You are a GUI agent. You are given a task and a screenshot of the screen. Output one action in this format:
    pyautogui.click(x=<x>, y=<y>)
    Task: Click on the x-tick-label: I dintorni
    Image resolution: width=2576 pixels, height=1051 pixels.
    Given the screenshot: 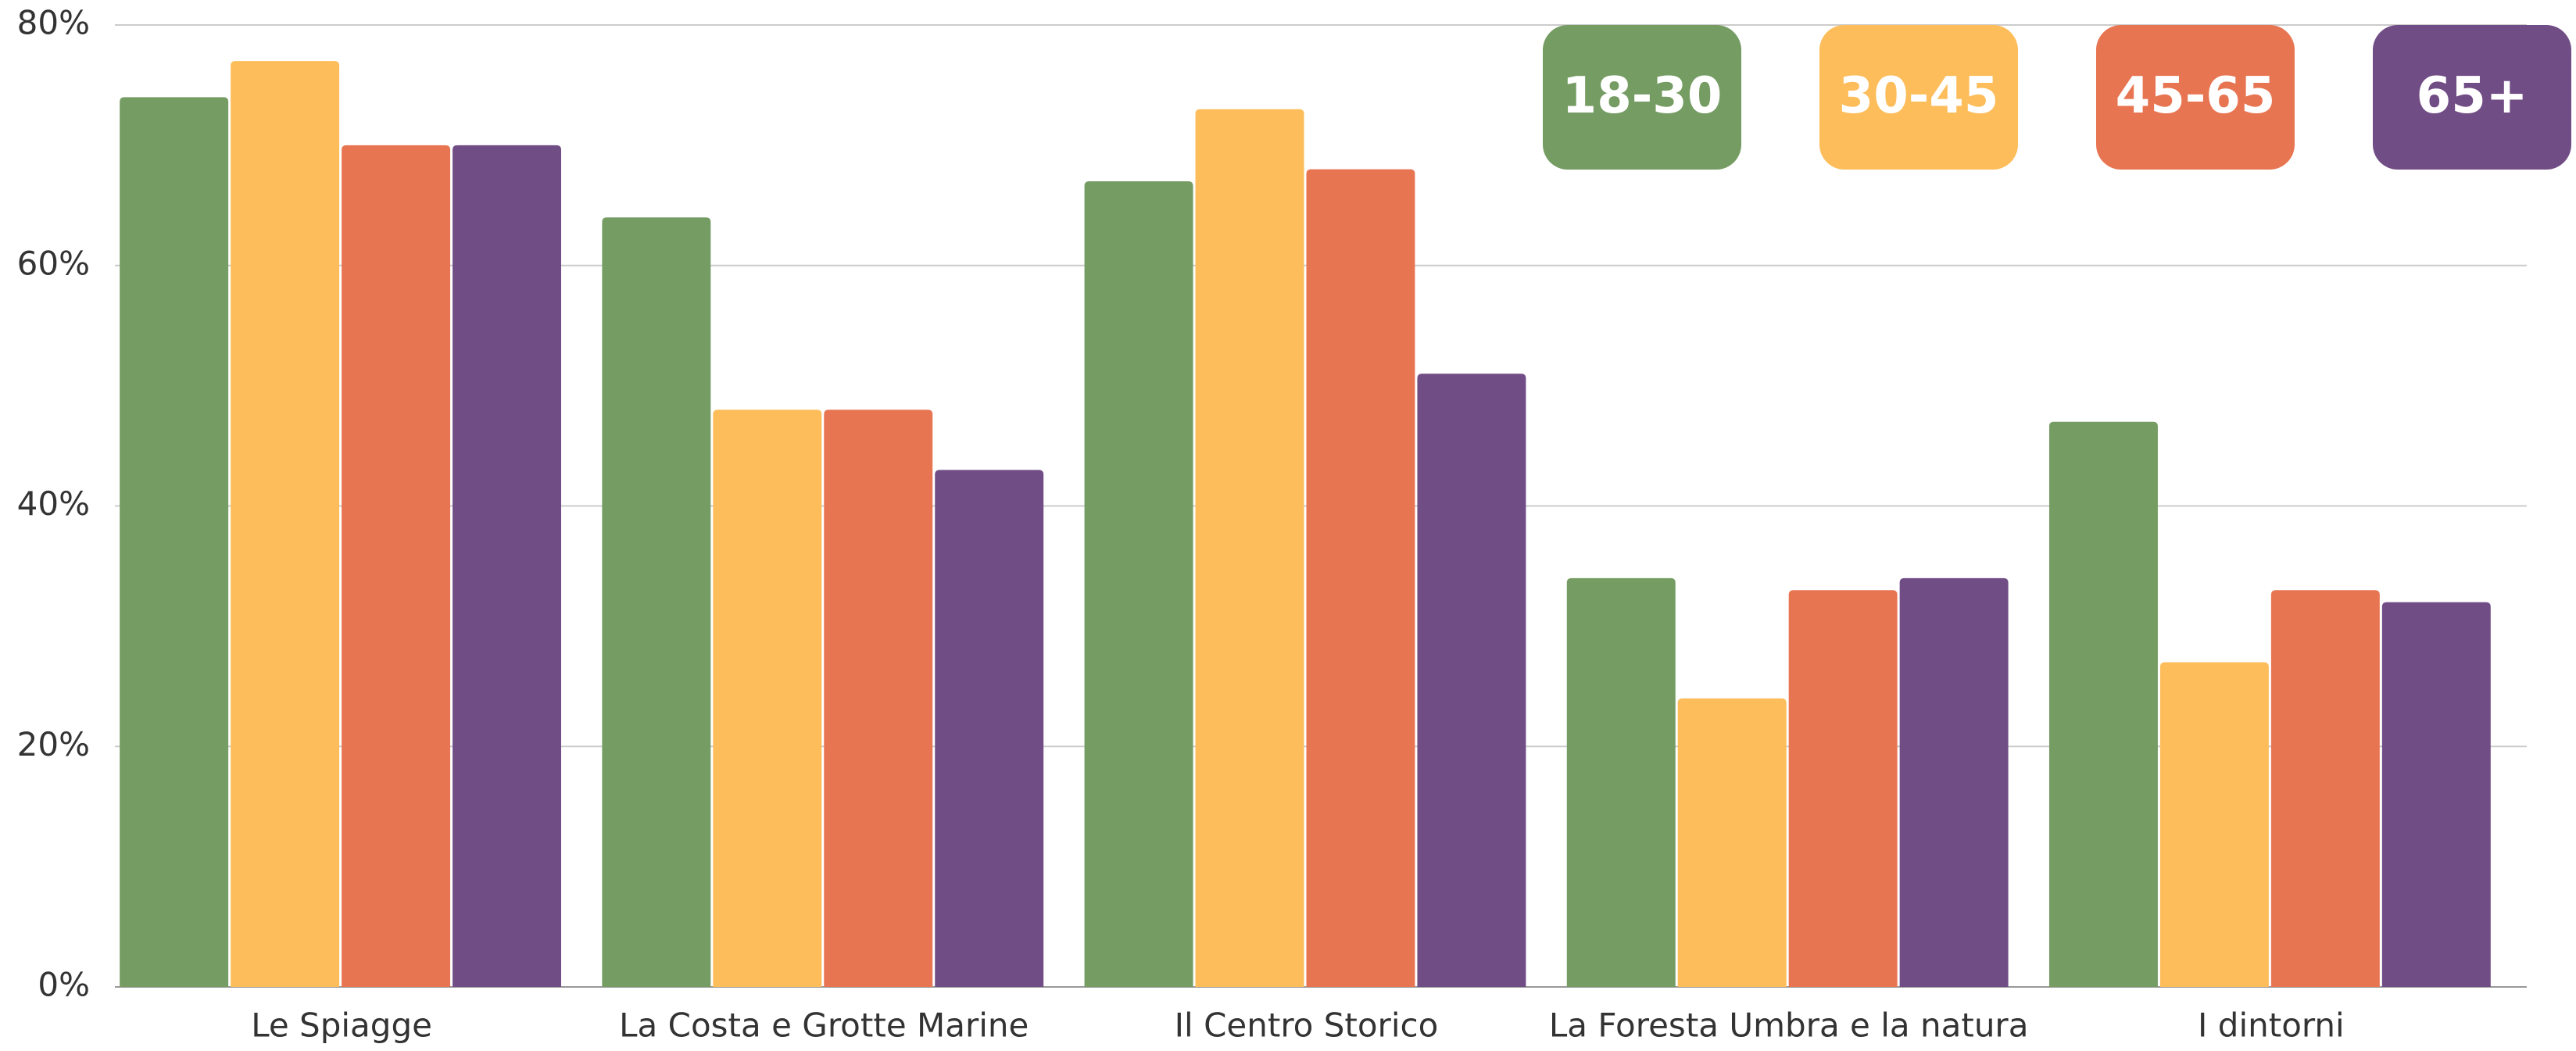 What is the action you would take?
    pyautogui.click(x=2271, y=1025)
    